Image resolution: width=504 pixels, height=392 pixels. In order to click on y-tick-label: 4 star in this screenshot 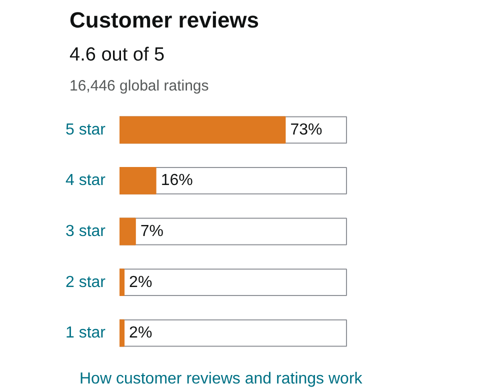, I will do `click(85, 181)`.